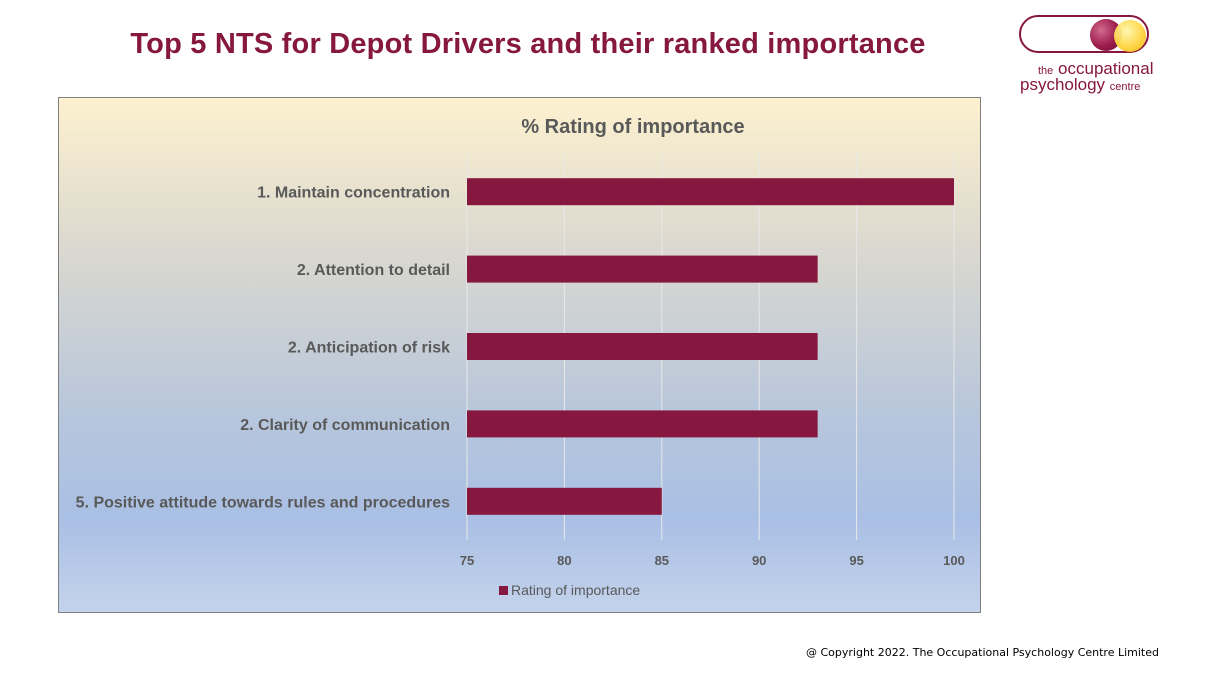 This screenshot has height=690, width=1209. Describe the element at coordinates (373, 270) in the screenshot. I see `category-label-2: 2. Attention to detail` at that location.